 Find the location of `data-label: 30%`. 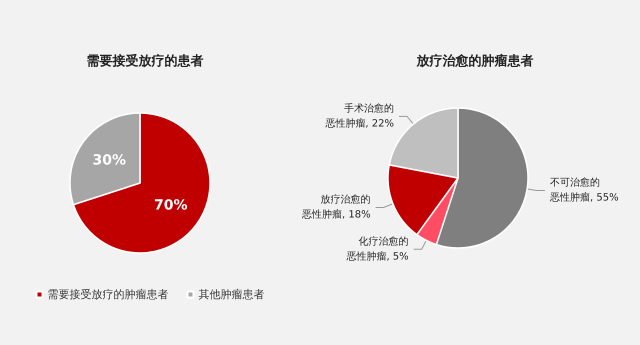

data-label: 30% is located at coordinates (109, 160).